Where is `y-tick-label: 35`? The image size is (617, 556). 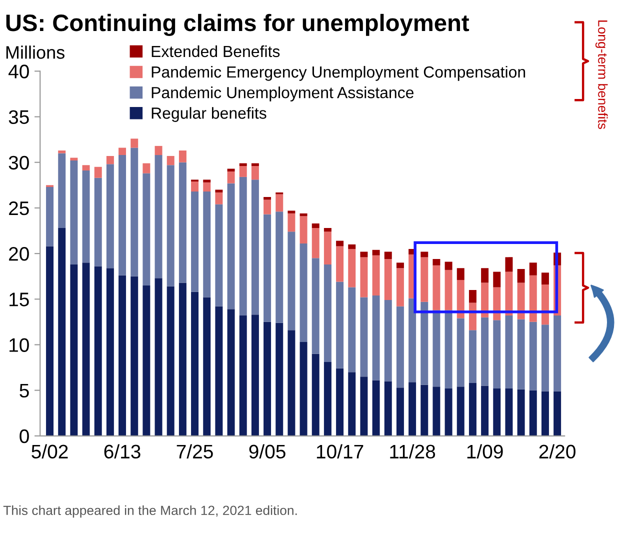 y-tick-label: 35 is located at coordinates (18, 117).